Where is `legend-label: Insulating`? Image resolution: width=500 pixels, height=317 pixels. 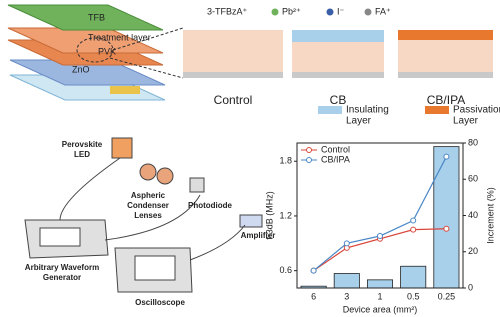
legend-label: Insulating is located at coordinates (367, 110).